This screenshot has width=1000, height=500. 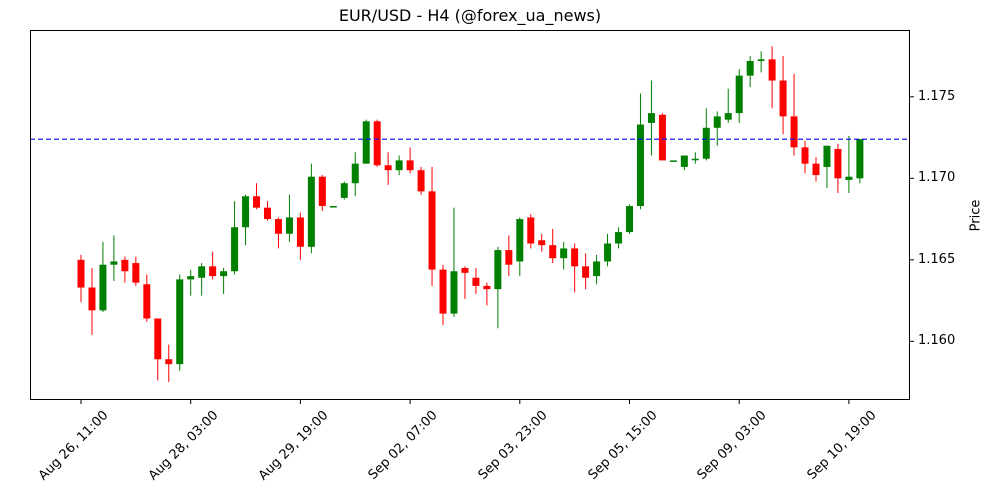 I want to click on y-tick-label: 1.175, so click(x=937, y=96).